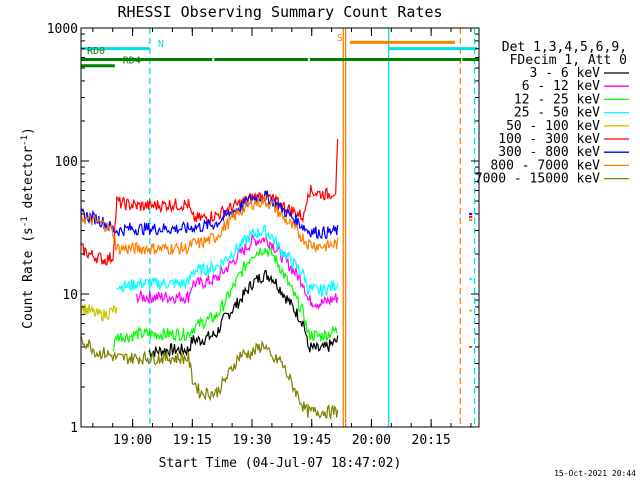 This screenshot has width=640, height=480. I want to click on timestamp: 15-Oct-2021 20:44, so click(595, 473).